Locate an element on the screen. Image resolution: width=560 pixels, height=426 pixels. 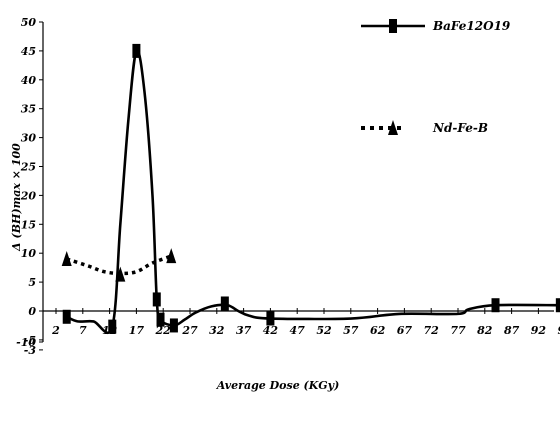
x-tick-label: 92 is located at coordinates (539, 330).